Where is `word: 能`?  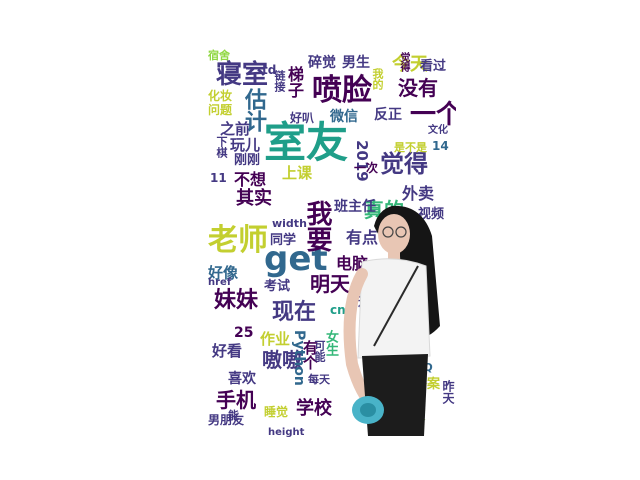 word: 能 is located at coordinates (233, 415).